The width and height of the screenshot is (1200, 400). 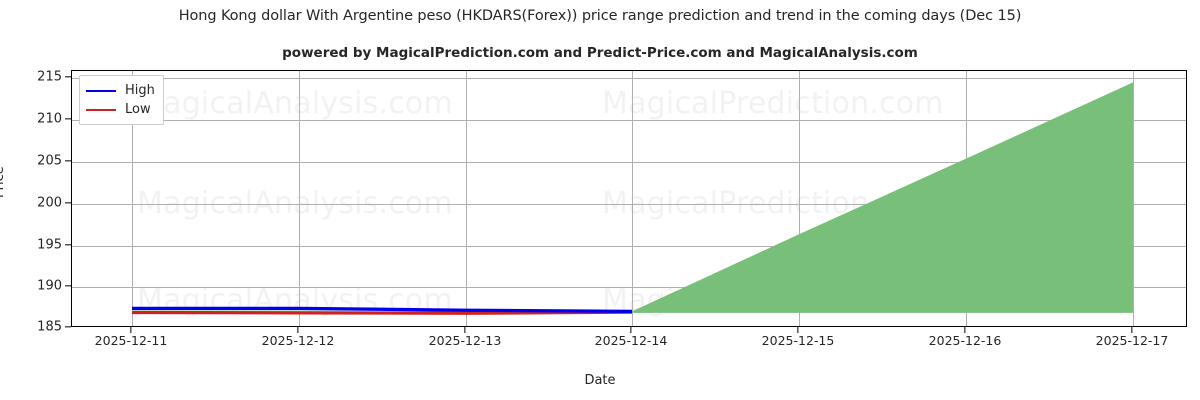 I want to click on x-axis-label: Date, so click(x=600, y=380).